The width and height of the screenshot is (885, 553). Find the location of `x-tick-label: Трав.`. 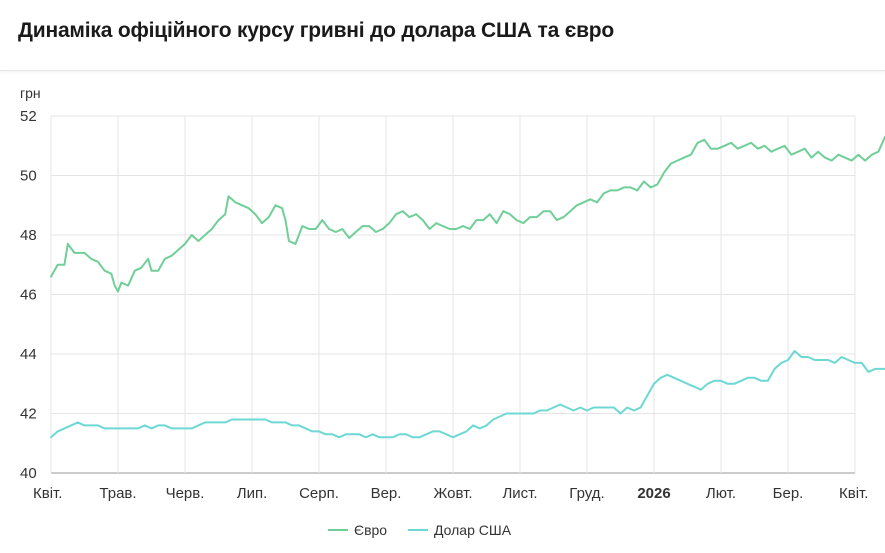

x-tick-label: Трав. is located at coordinates (117, 493).